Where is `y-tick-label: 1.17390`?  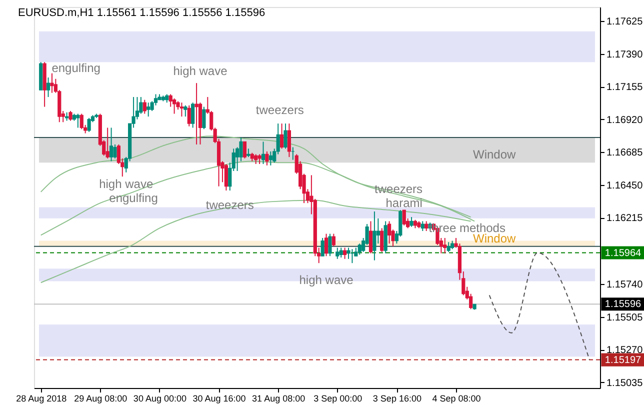 y-tick-label: 1.17390 is located at coordinates (625, 54).